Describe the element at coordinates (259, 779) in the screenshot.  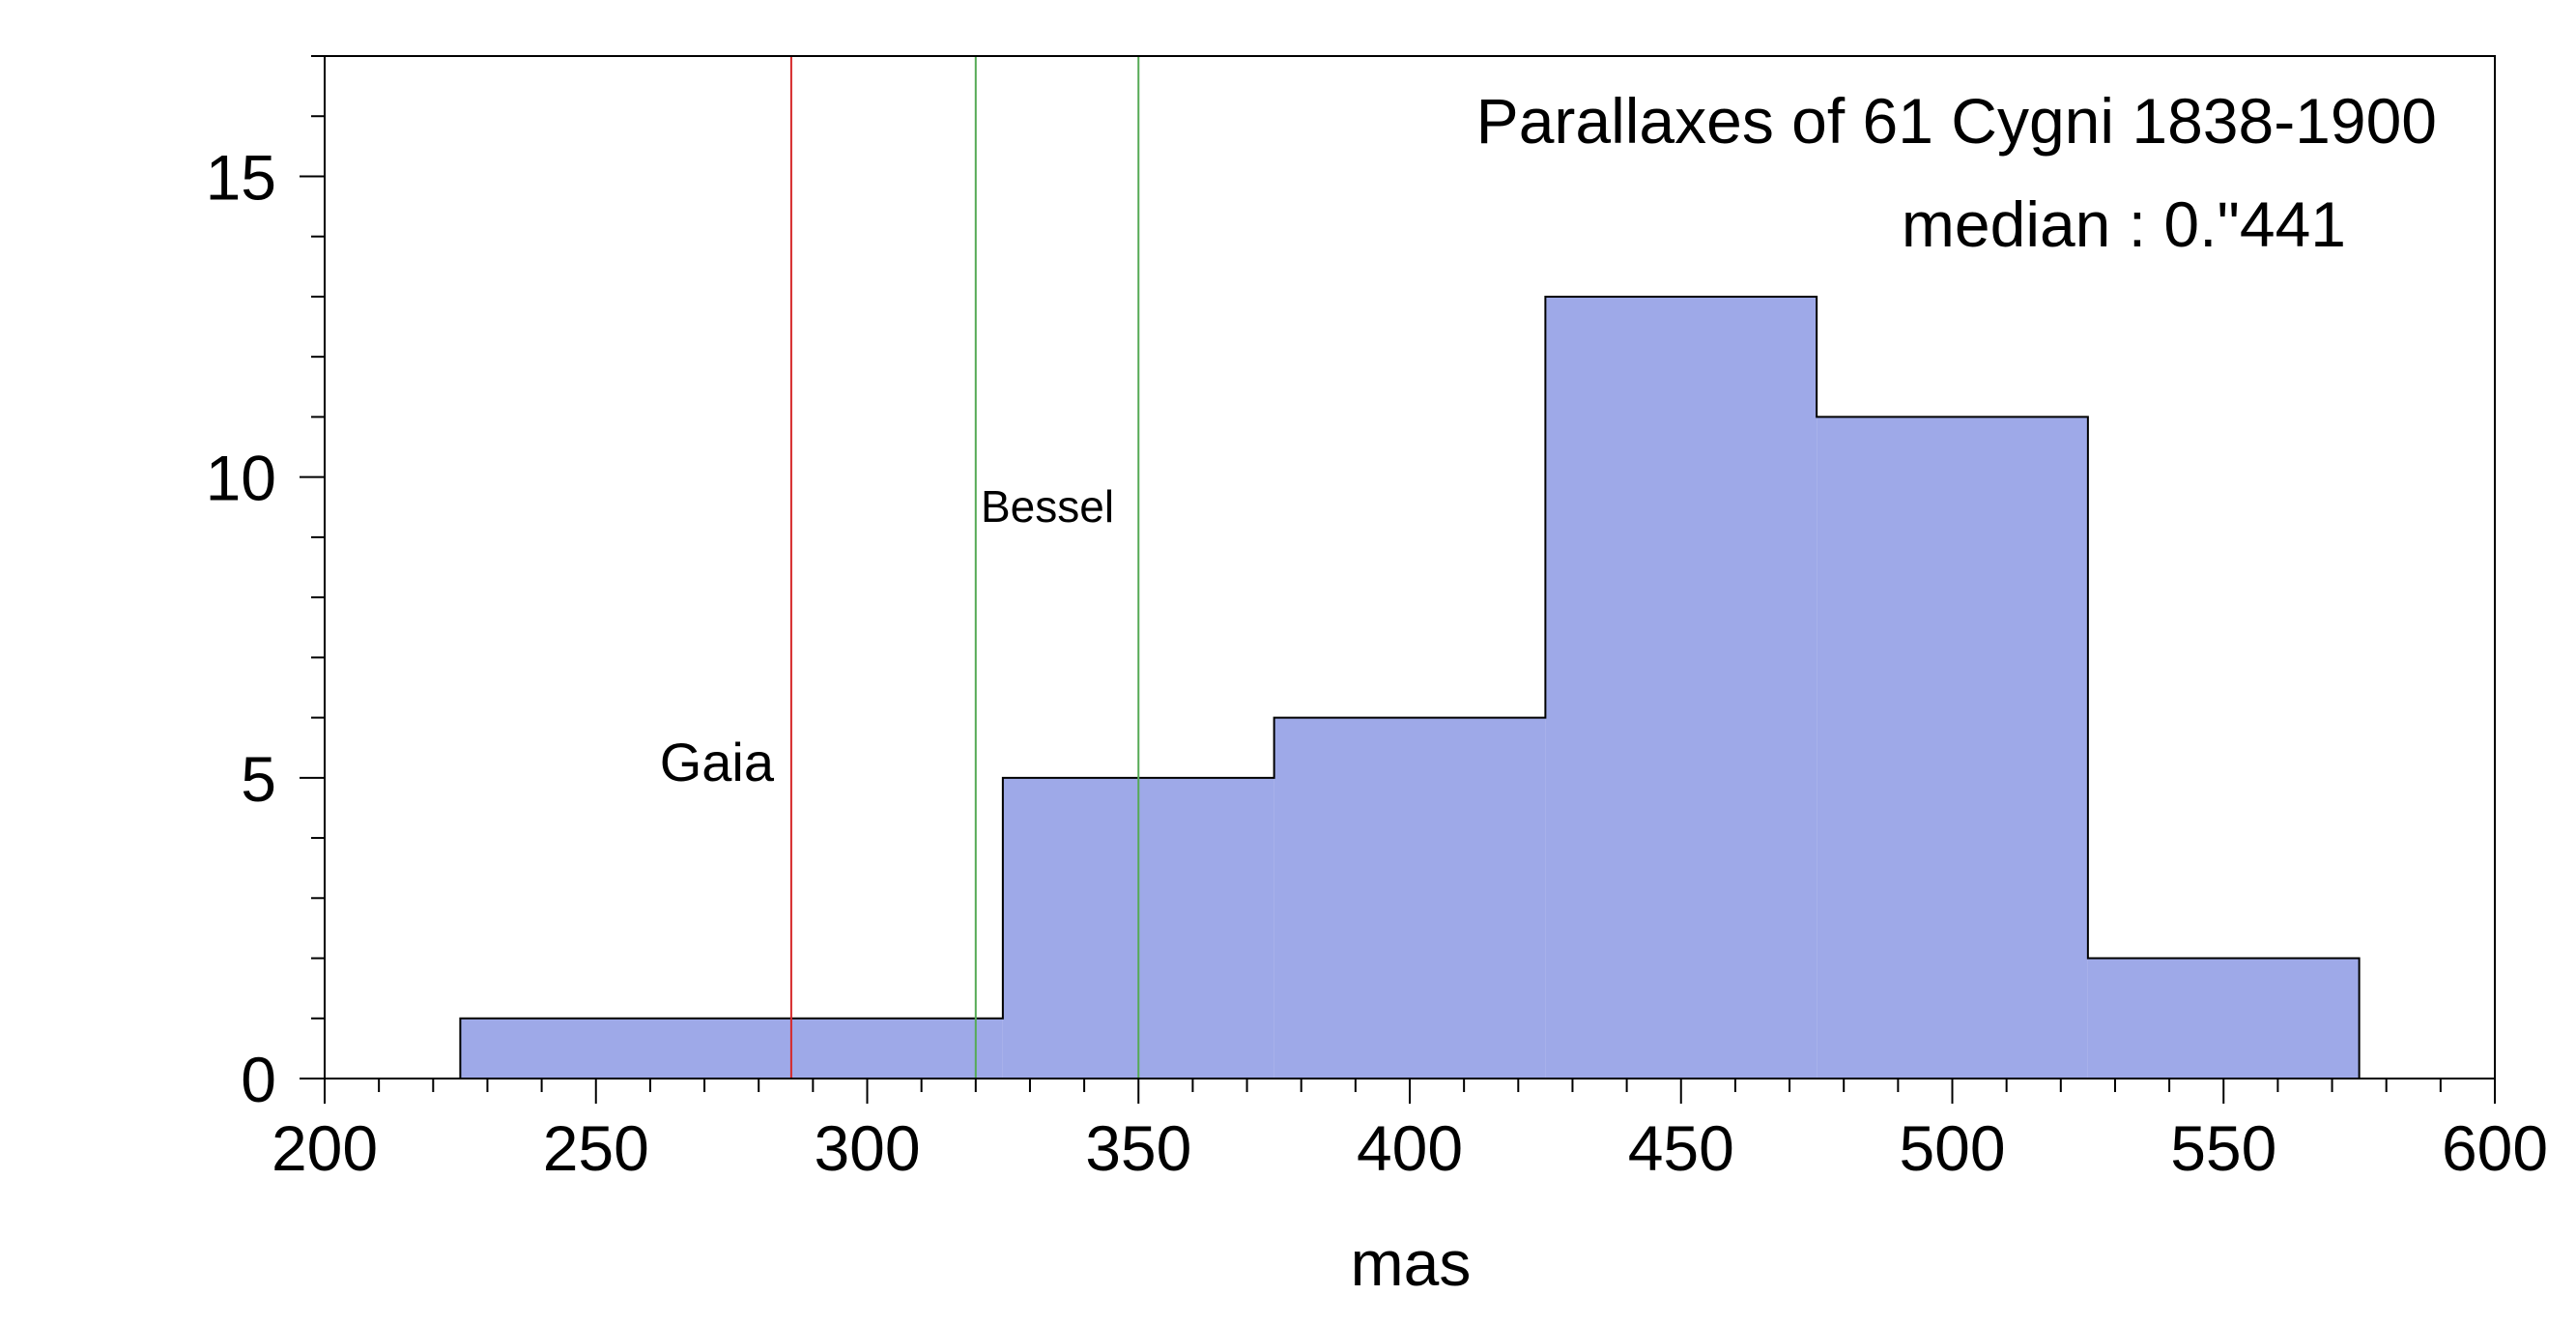
I see `y-tick-label: 5` at that location.